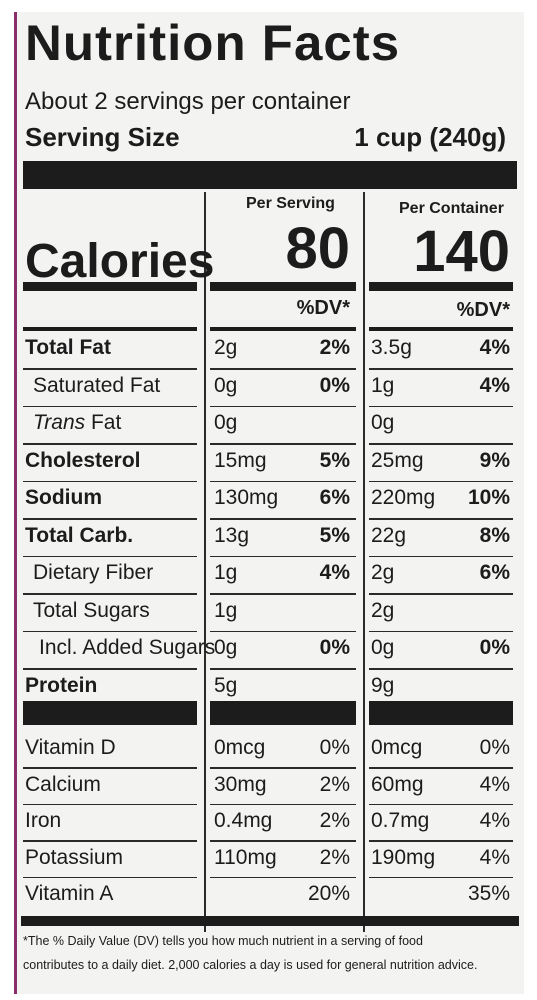  What do you see at coordinates (226, 347) in the screenshot?
I see `serving-amount: 2g` at bounding box center [226, 347].